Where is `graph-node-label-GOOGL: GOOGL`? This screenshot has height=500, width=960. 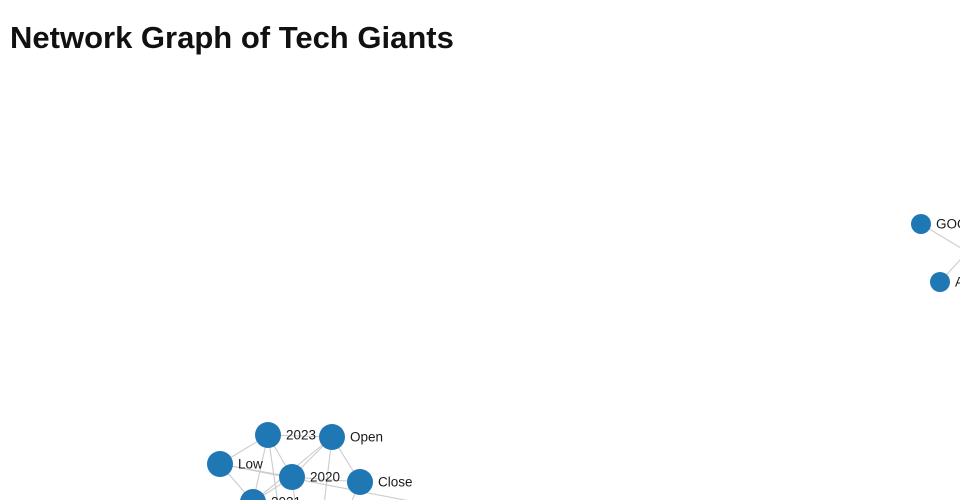 graph-node-label-GOOGL: GOOGL is located at coordinates (948, 224).